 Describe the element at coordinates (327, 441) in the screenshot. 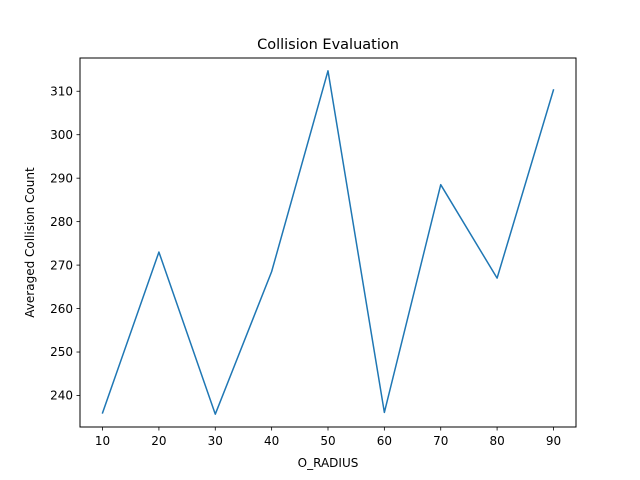

I see `x-tick-label: 50` at that location.